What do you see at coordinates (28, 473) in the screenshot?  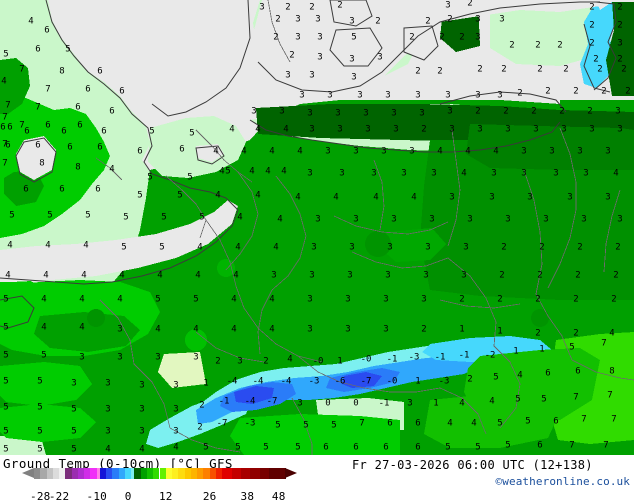 I see `color-scale-under-arrow` at bounding box center [28, 473].